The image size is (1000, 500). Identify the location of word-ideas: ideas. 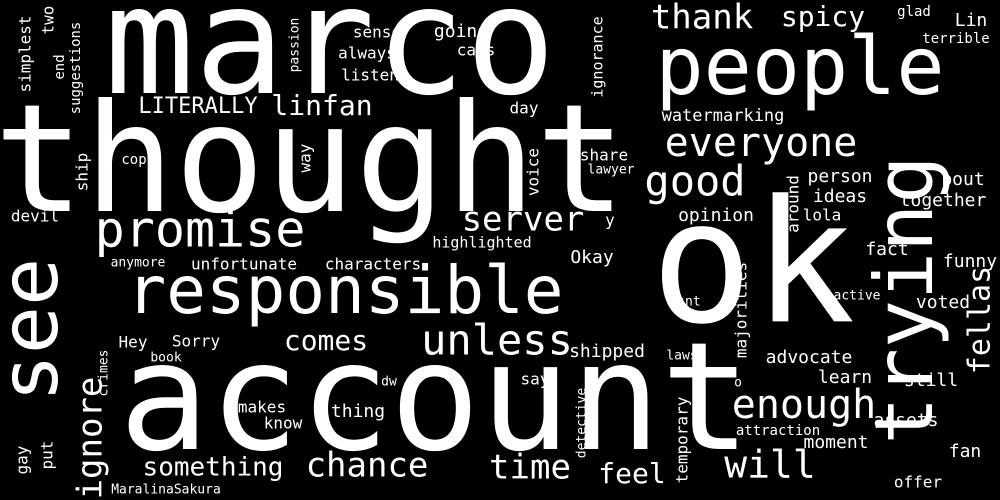
(840, 196).